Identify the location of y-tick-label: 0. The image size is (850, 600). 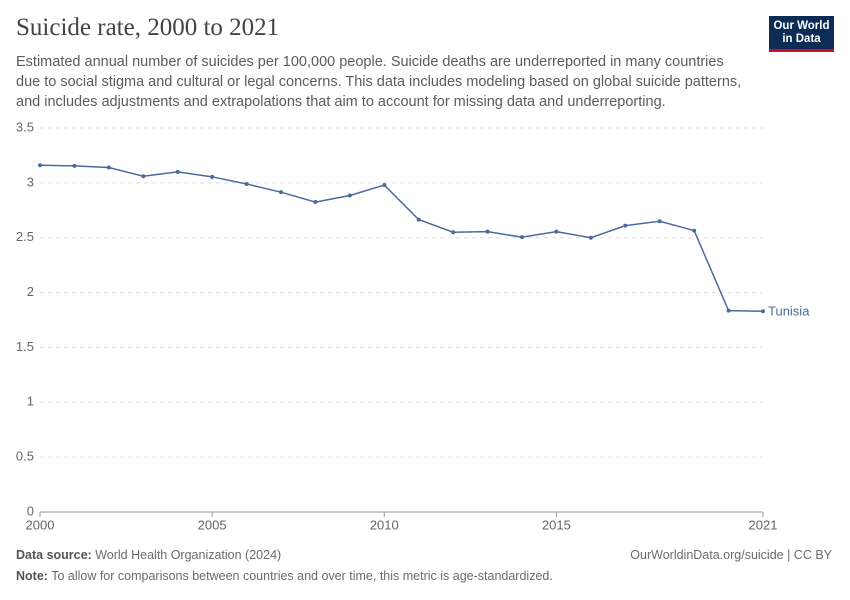
(30, 510).